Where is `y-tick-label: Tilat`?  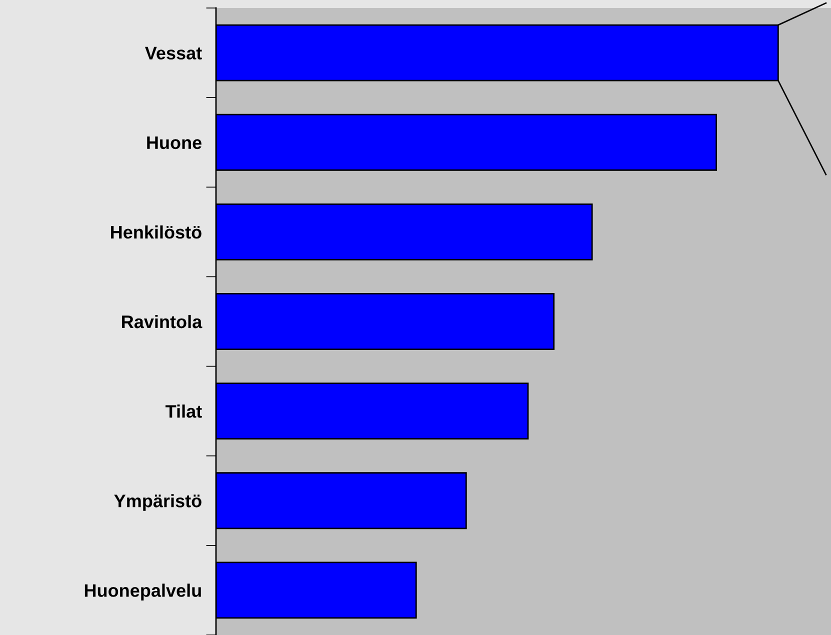 y-tick-label: Tilat is located at coordinates (184, 411).